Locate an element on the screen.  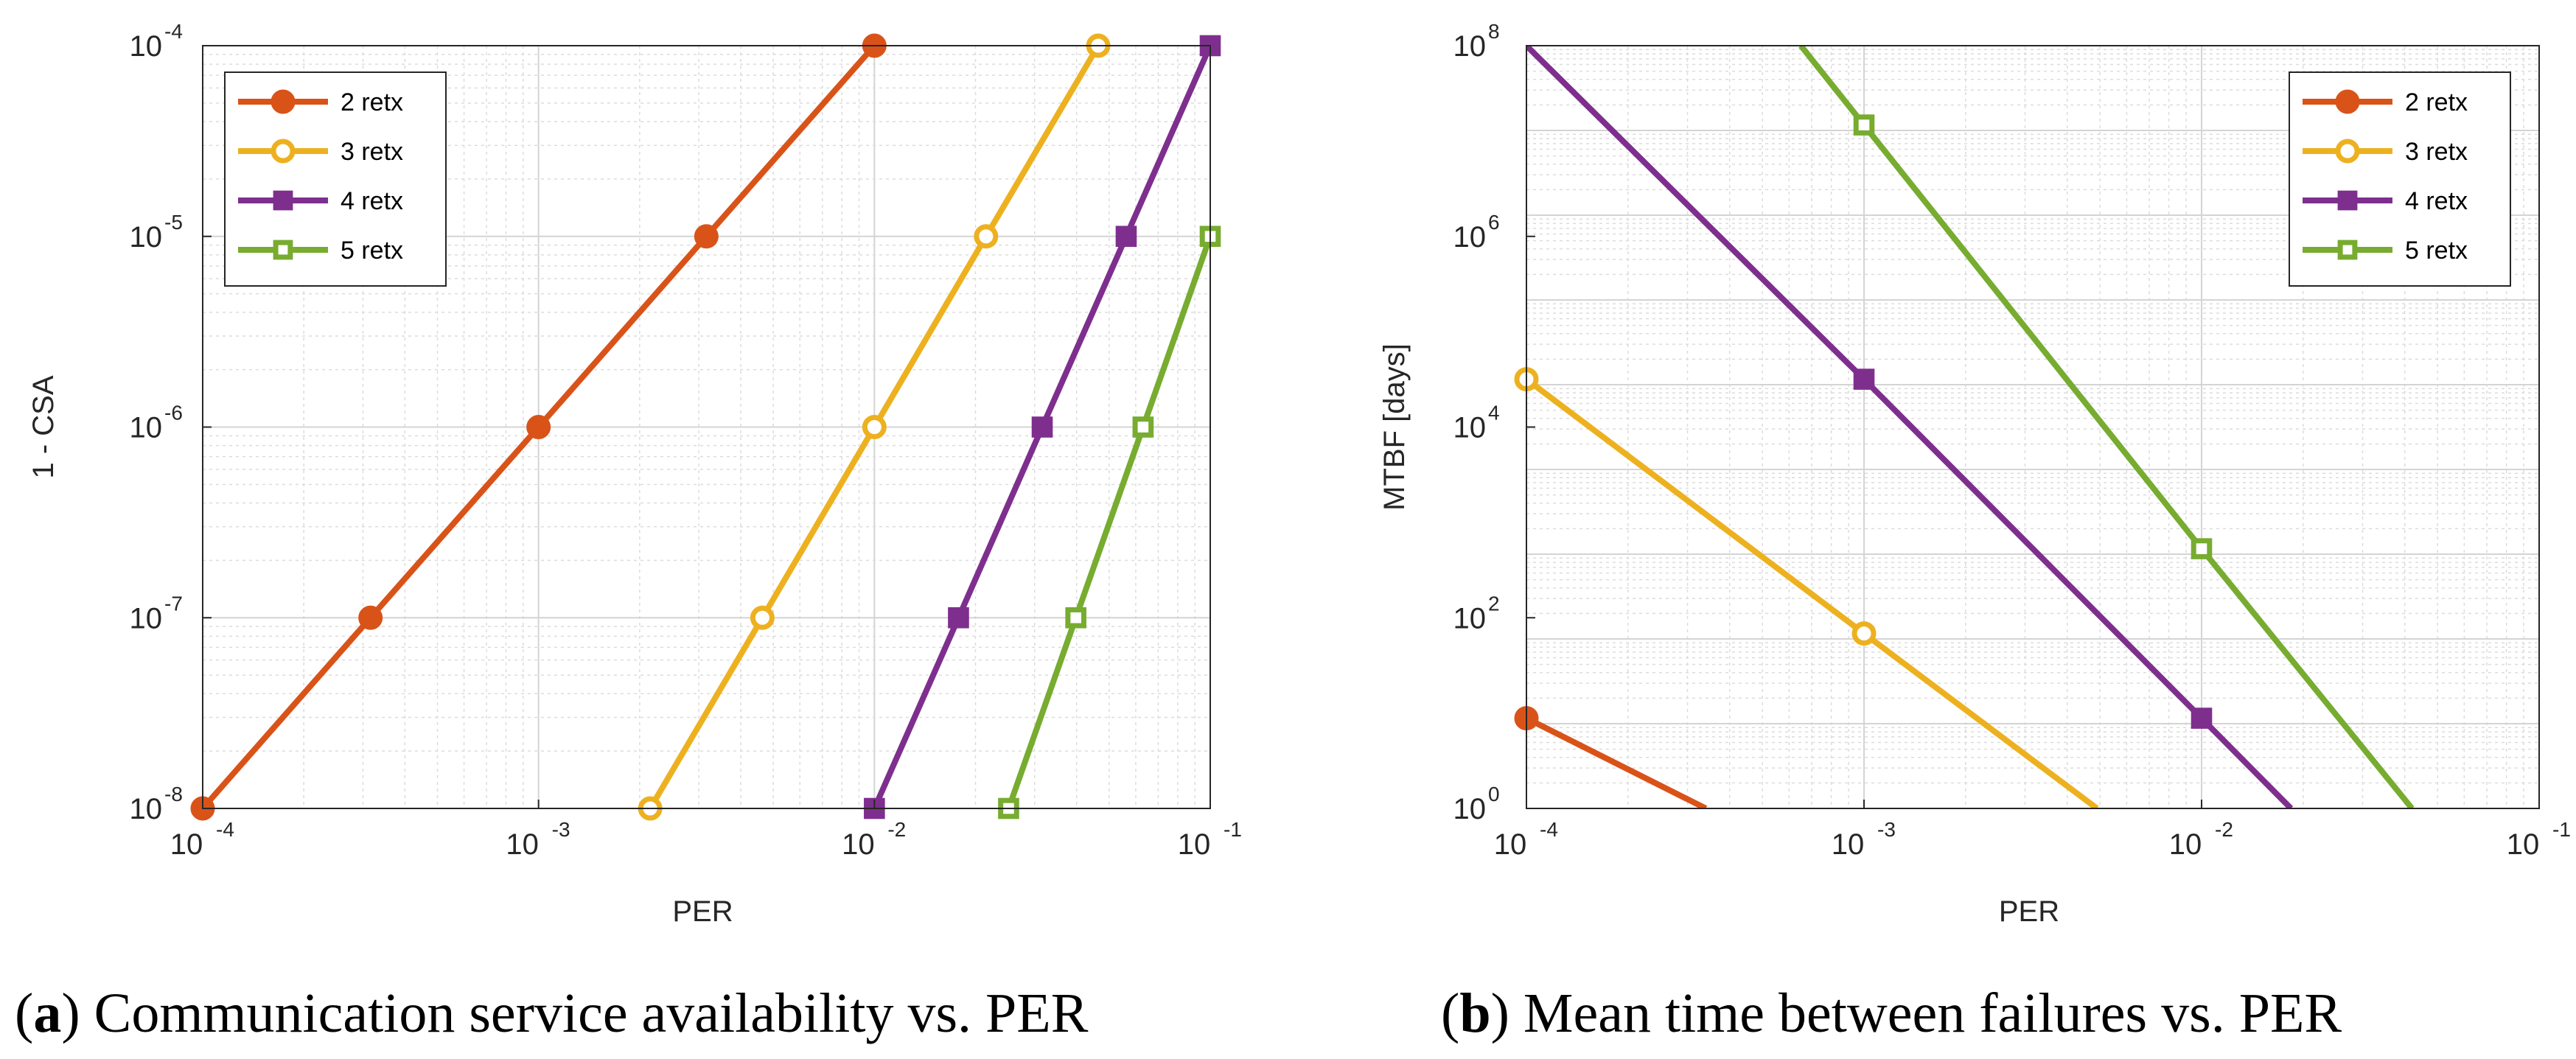
y-axis-label: 1 - CSA is located at coordinates (43, 427).